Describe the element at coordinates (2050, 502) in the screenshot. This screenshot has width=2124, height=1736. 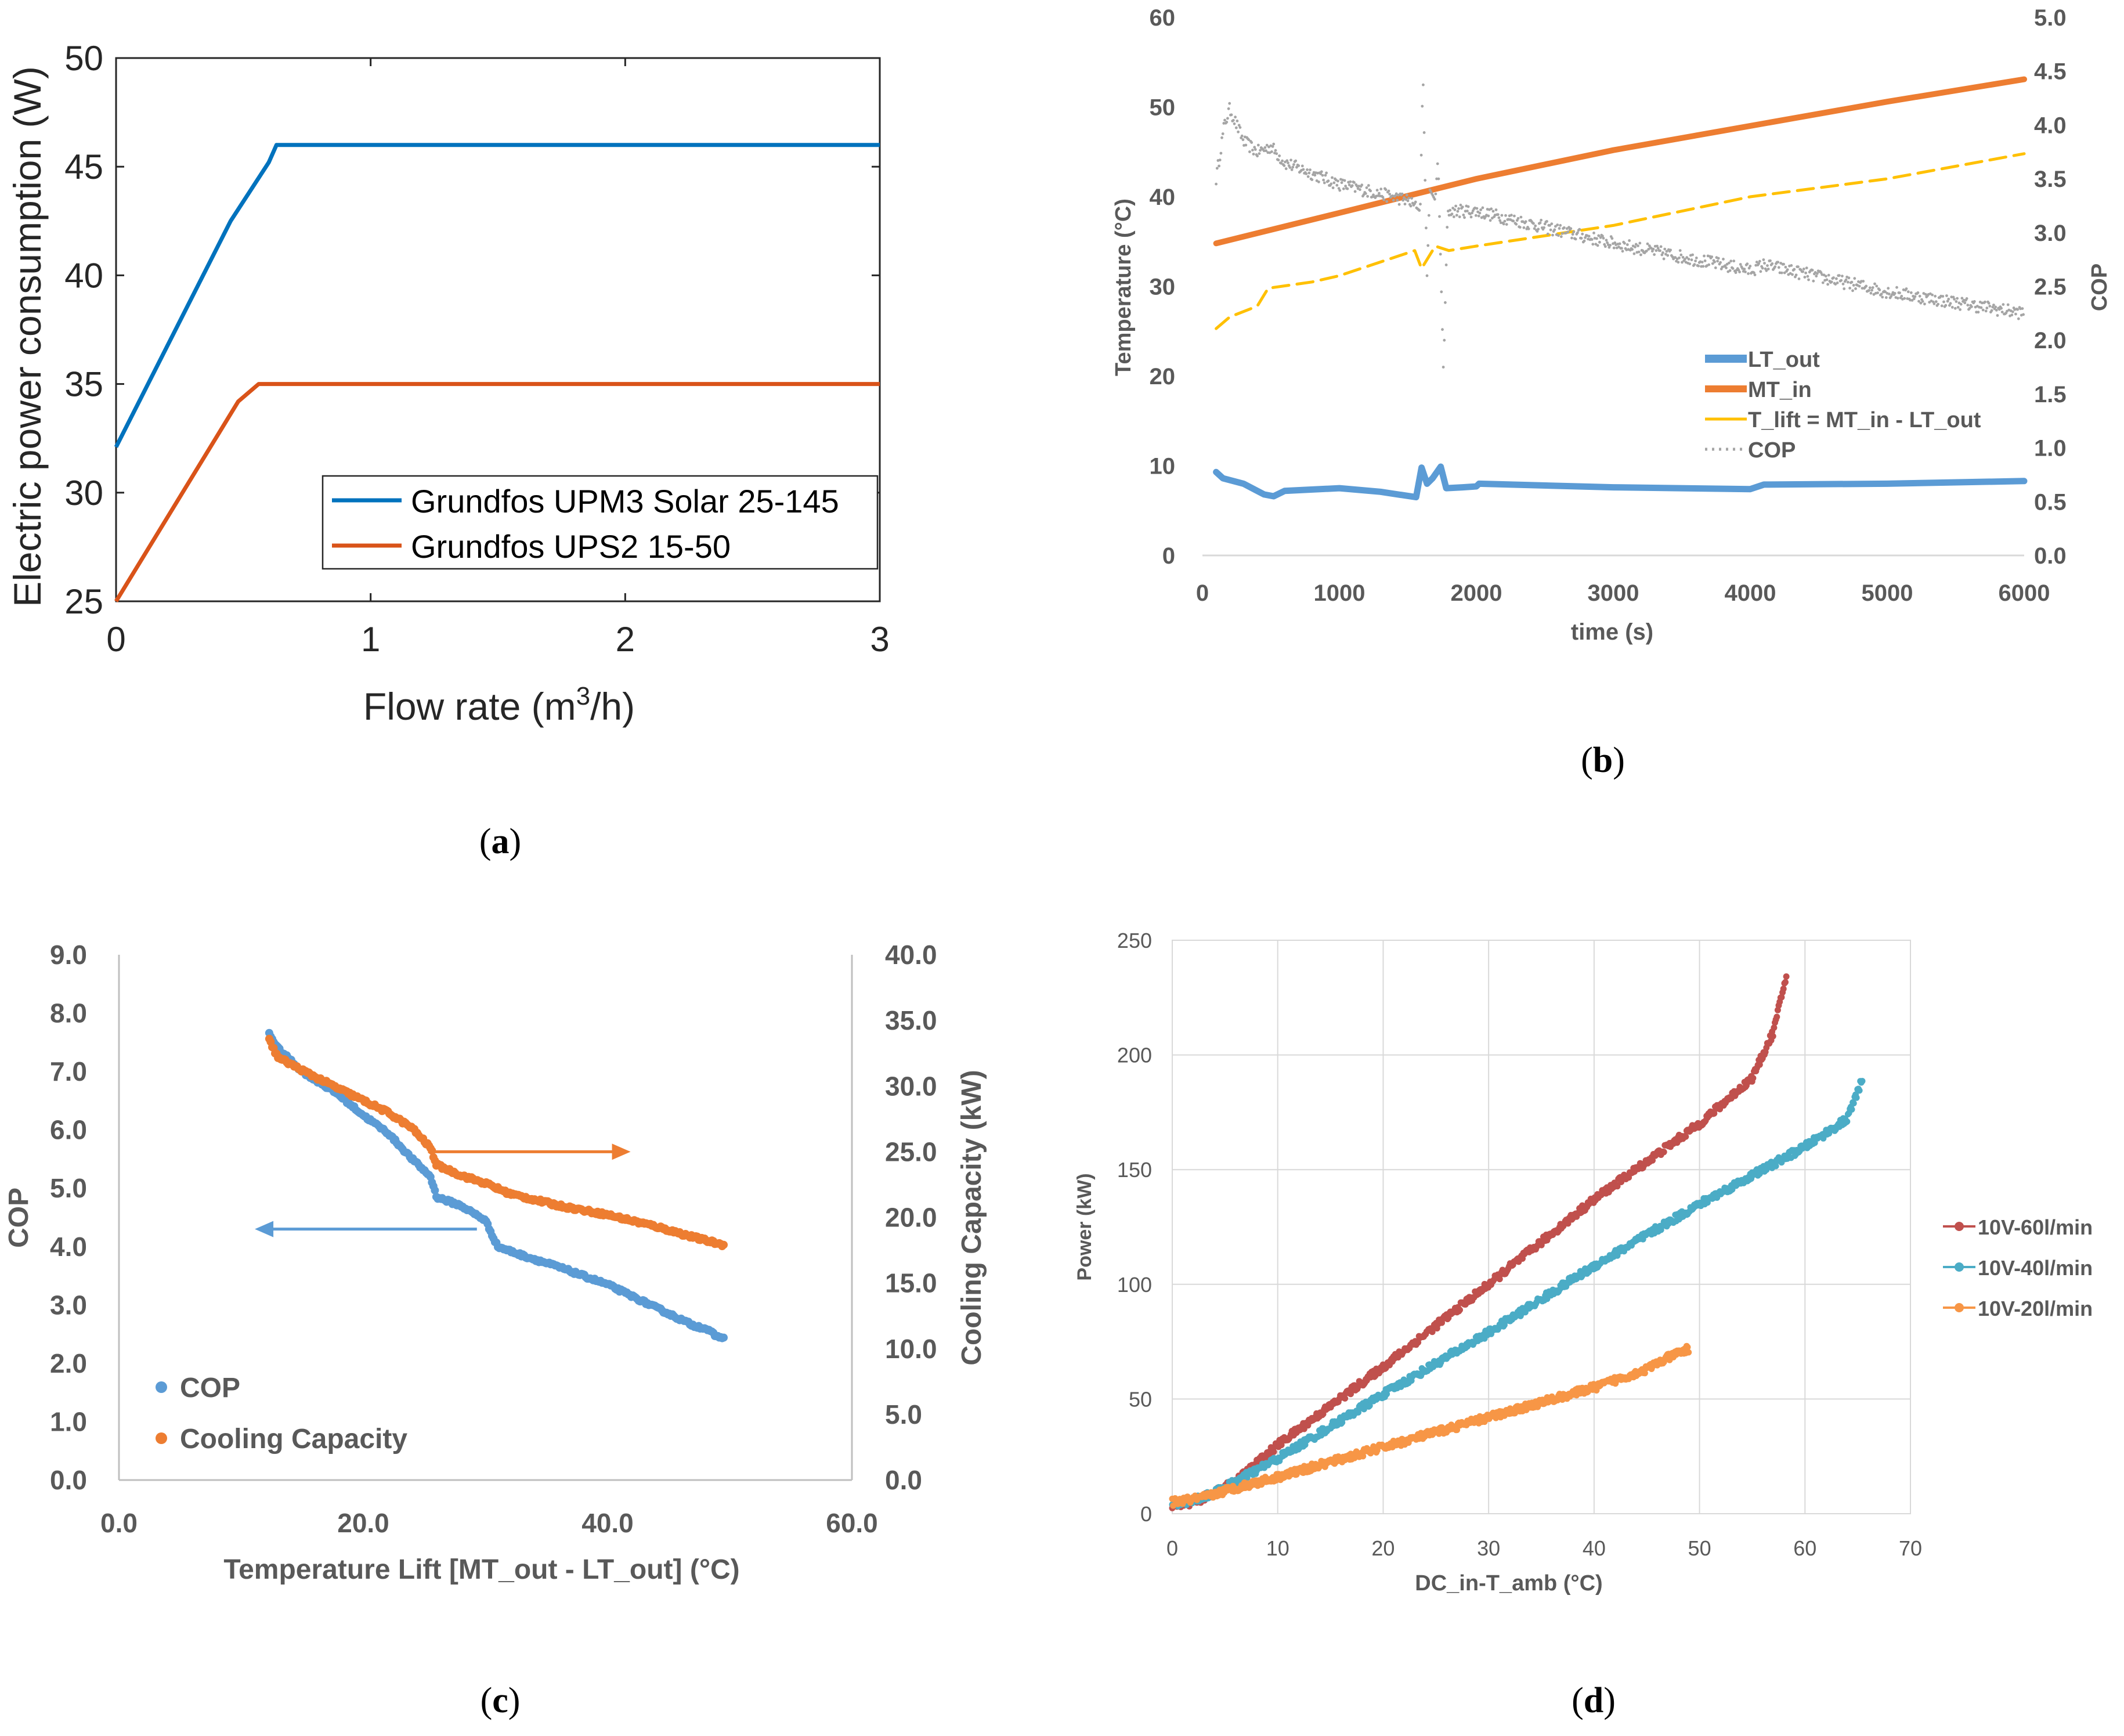
I see `panel-b-right-tick-label: 0.5` at that location.